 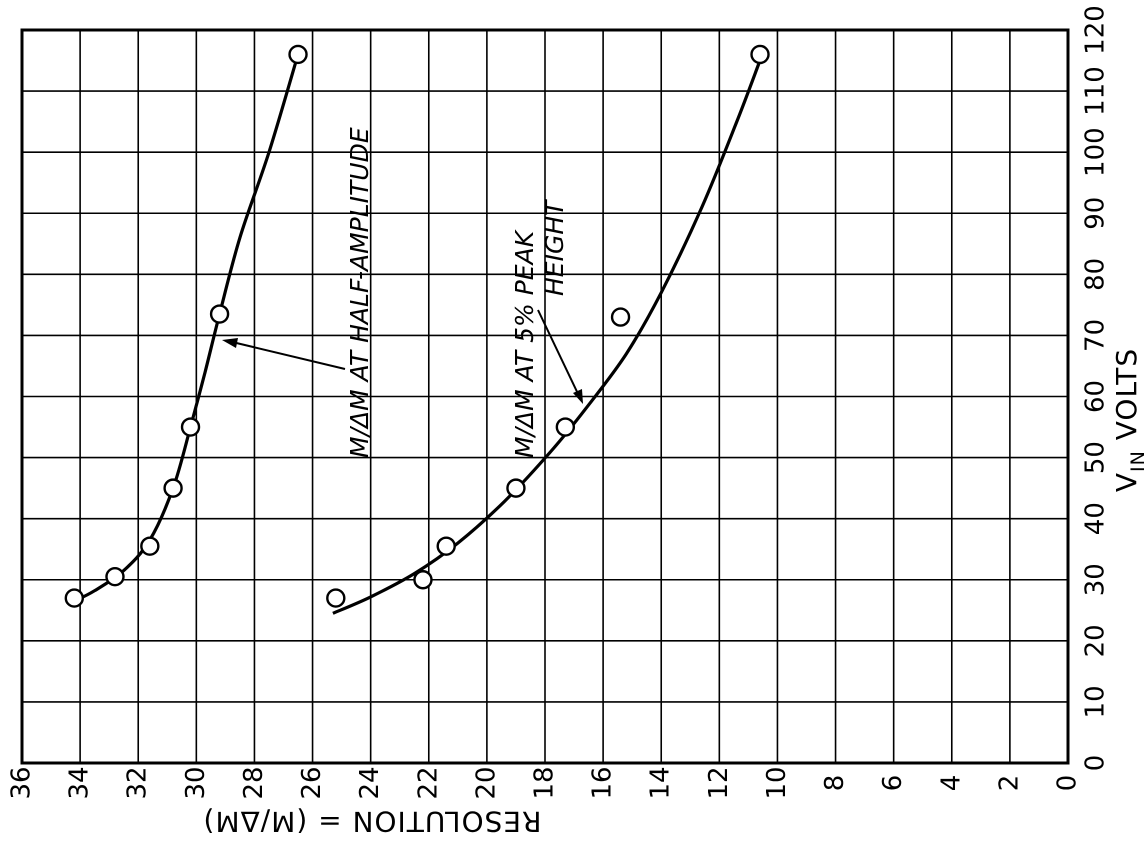 I want to click on tick-label-resolution-8: 8, so click(x=835, y=783).